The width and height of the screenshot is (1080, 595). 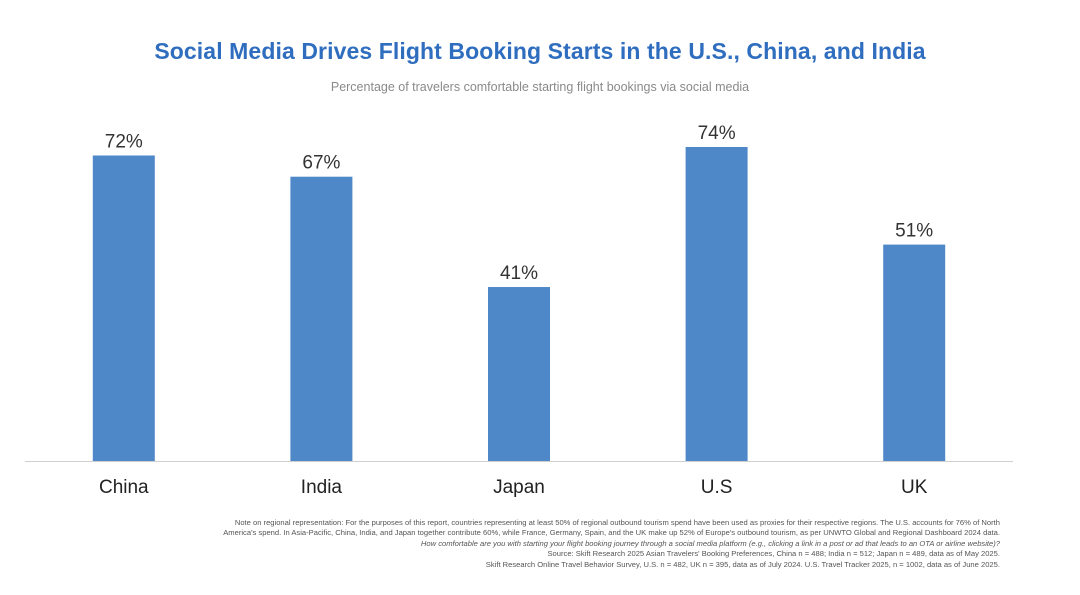 I want to click on category-label: U.S, so click(x=717, y=487).